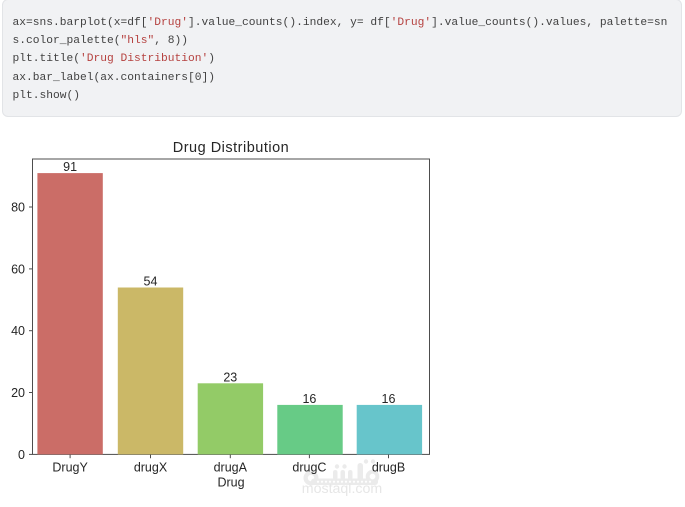 The height and width of the screenshot is (507, 685). Describe the element at coordinates (151, 467) in the screenshot. I see `svg-text: drugX` at that location.